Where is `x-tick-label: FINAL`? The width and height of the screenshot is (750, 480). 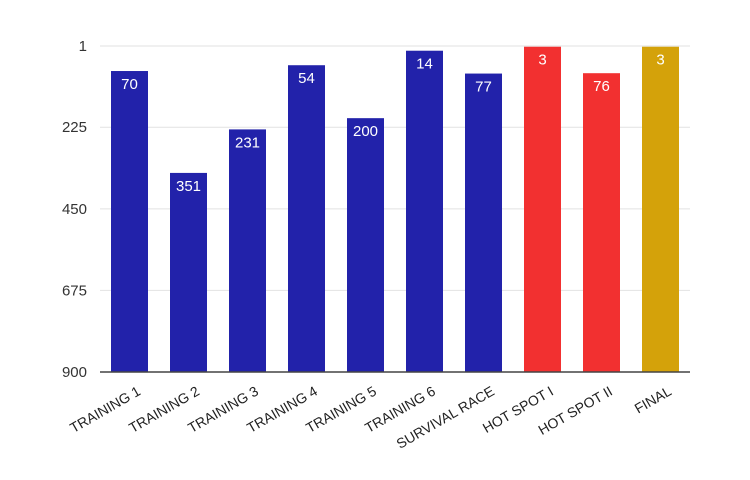 x-tick-label: FINAL is located at coordinates (653, 400).